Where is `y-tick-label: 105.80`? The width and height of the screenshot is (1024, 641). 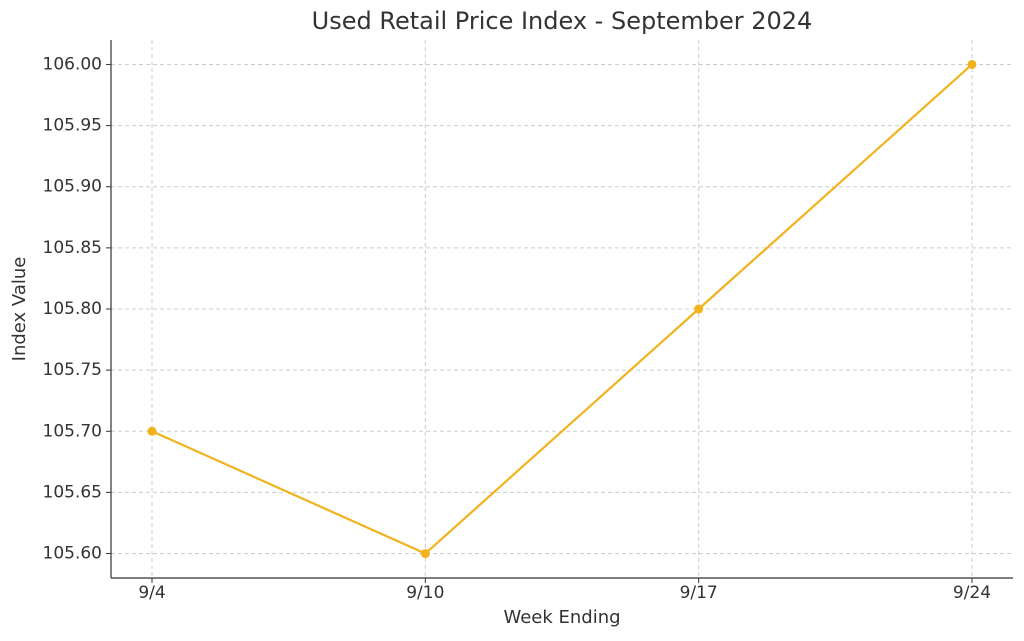
y-tick-label: 105.80 is located at coordinates (72, 309).